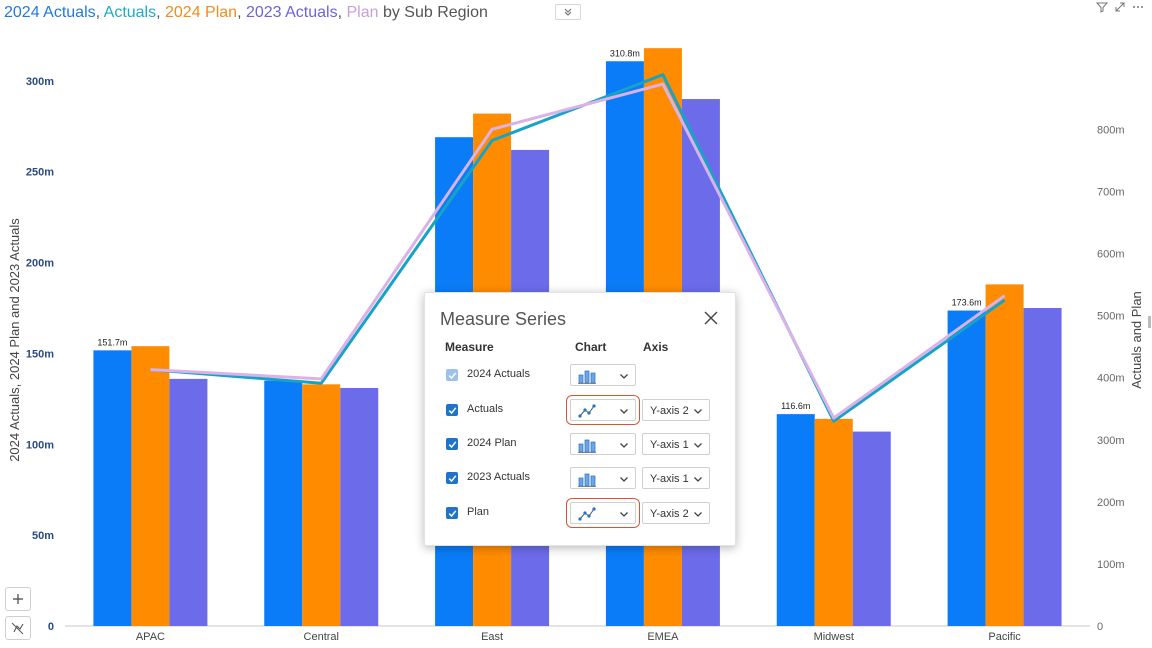 This screenshot has width=1152, height=648. What do you see at coordinates (150, 637) in the screenshot?
I see `x-tick-label: APAC` at bounding box center [150, 637].